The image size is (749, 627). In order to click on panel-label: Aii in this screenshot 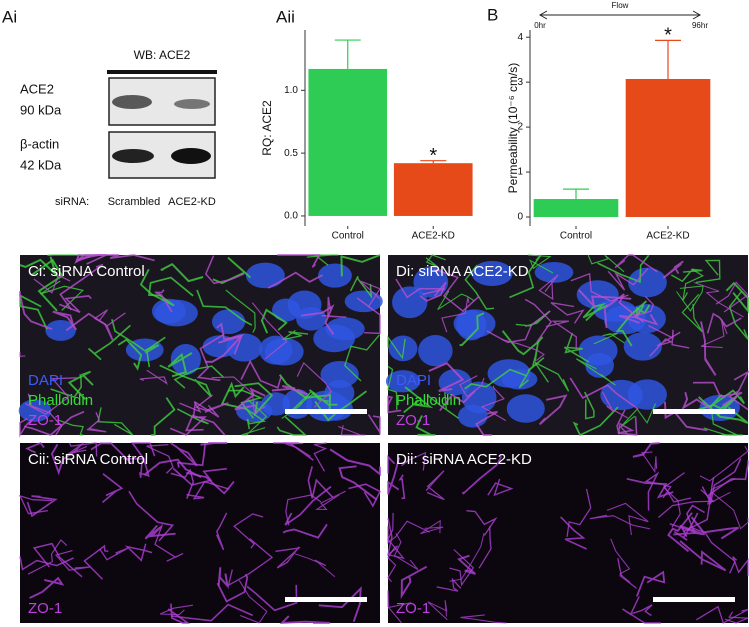, I will do `click(285, 16)`.